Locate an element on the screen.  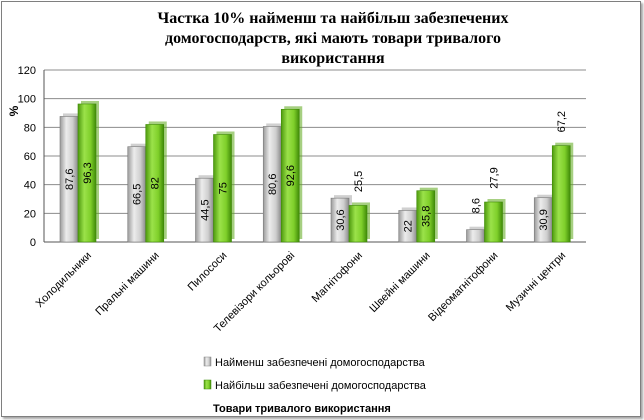
y-tick-label: 120 is located at coordinates (27, 71).